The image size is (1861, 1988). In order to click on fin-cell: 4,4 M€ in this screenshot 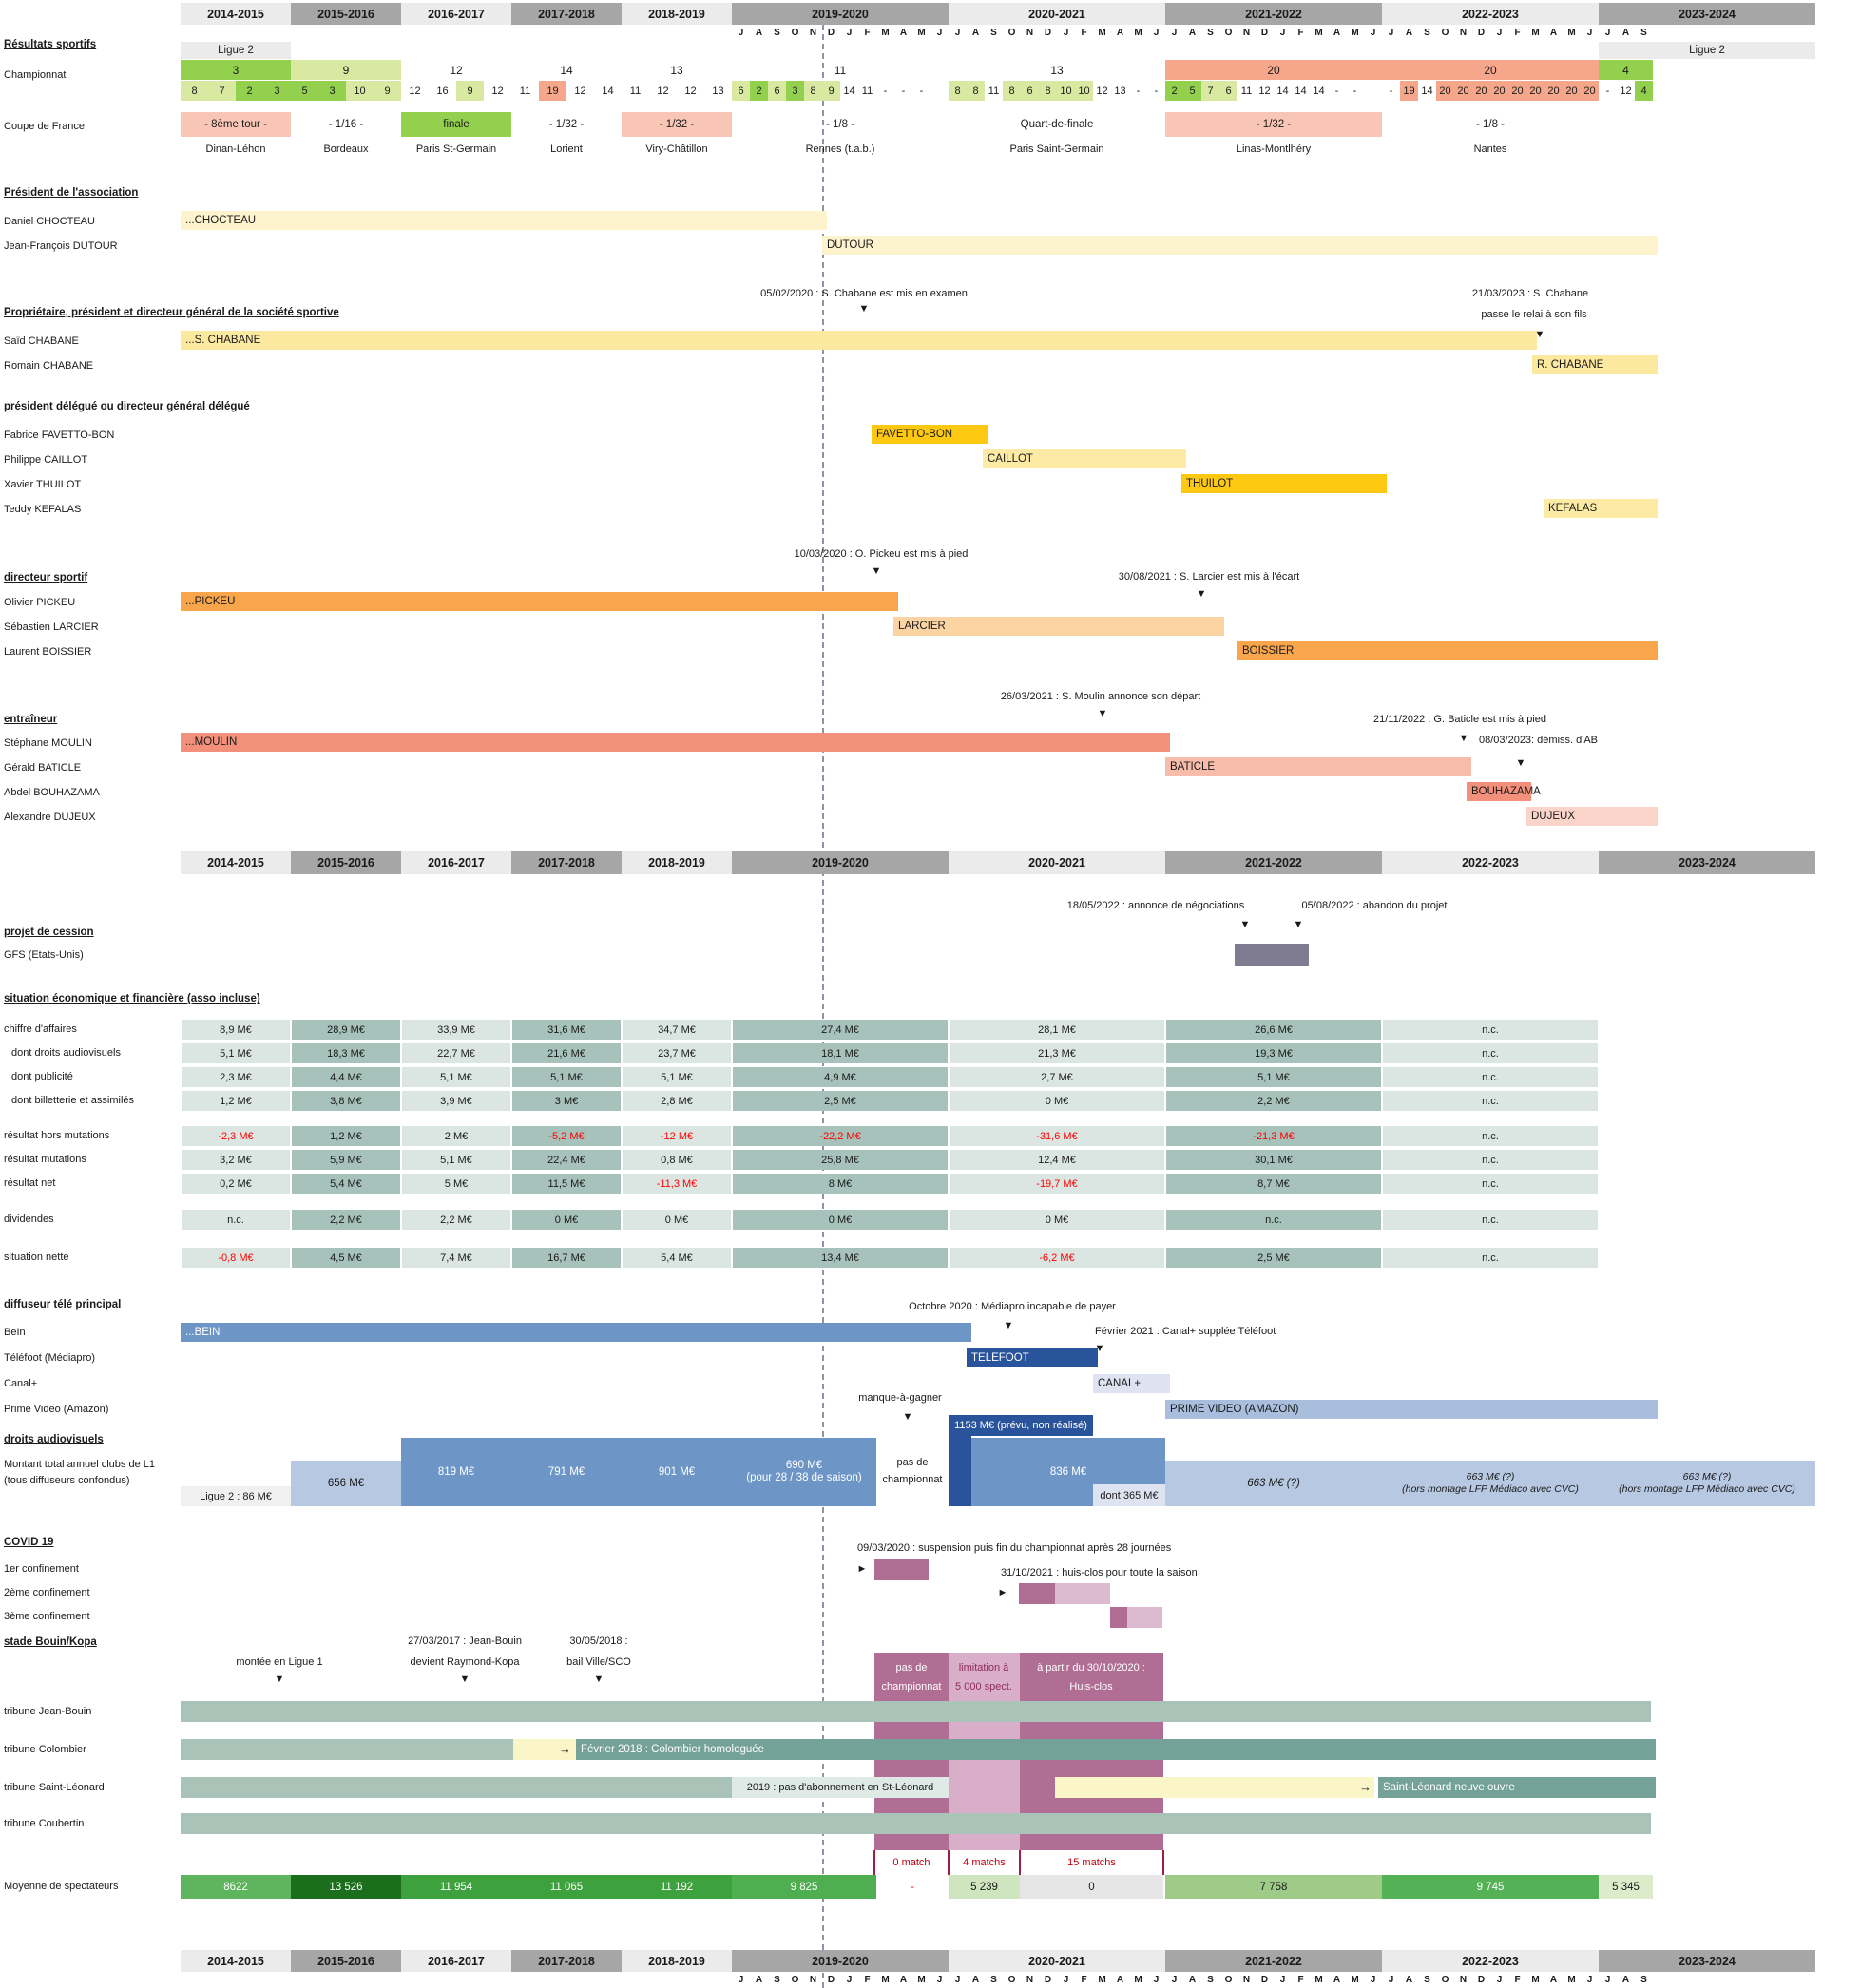, I will do `click(346, 1077)`.